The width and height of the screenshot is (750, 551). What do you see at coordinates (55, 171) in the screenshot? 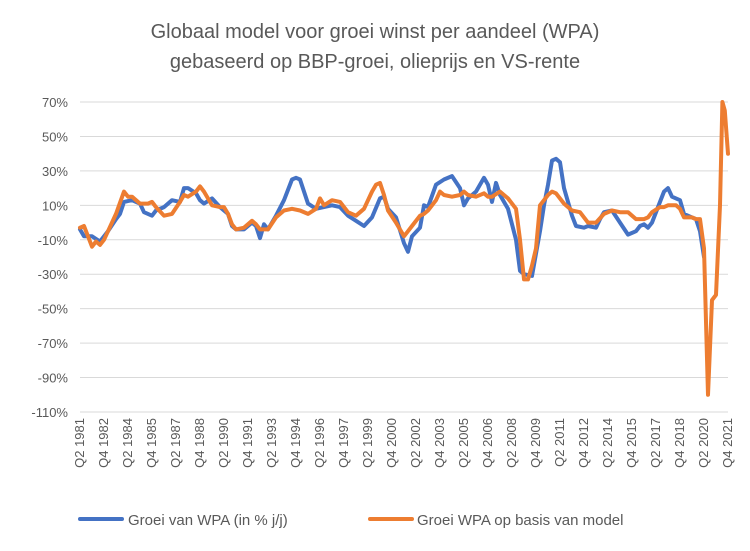
I see `y-tick-label: 30%` at bounding box center [55, 171].